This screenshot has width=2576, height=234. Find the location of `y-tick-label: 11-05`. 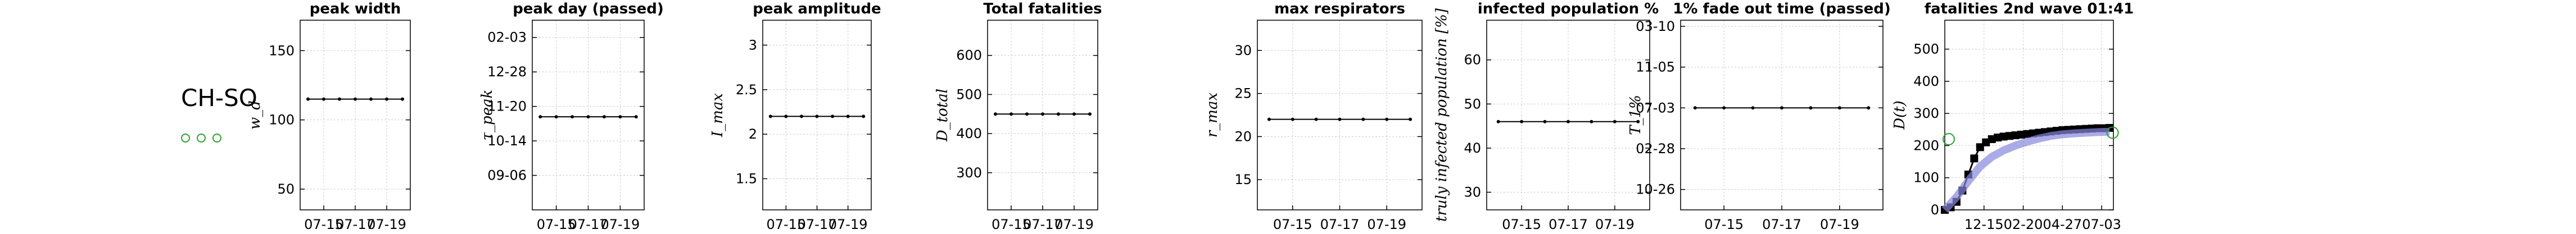

y-tick-label: 11-05 is located at coordinates (1655, 67).